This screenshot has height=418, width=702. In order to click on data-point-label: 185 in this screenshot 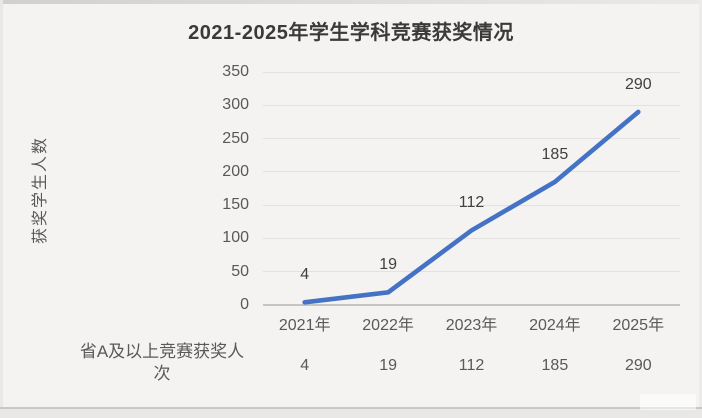, I will do `click(555, 154)`.